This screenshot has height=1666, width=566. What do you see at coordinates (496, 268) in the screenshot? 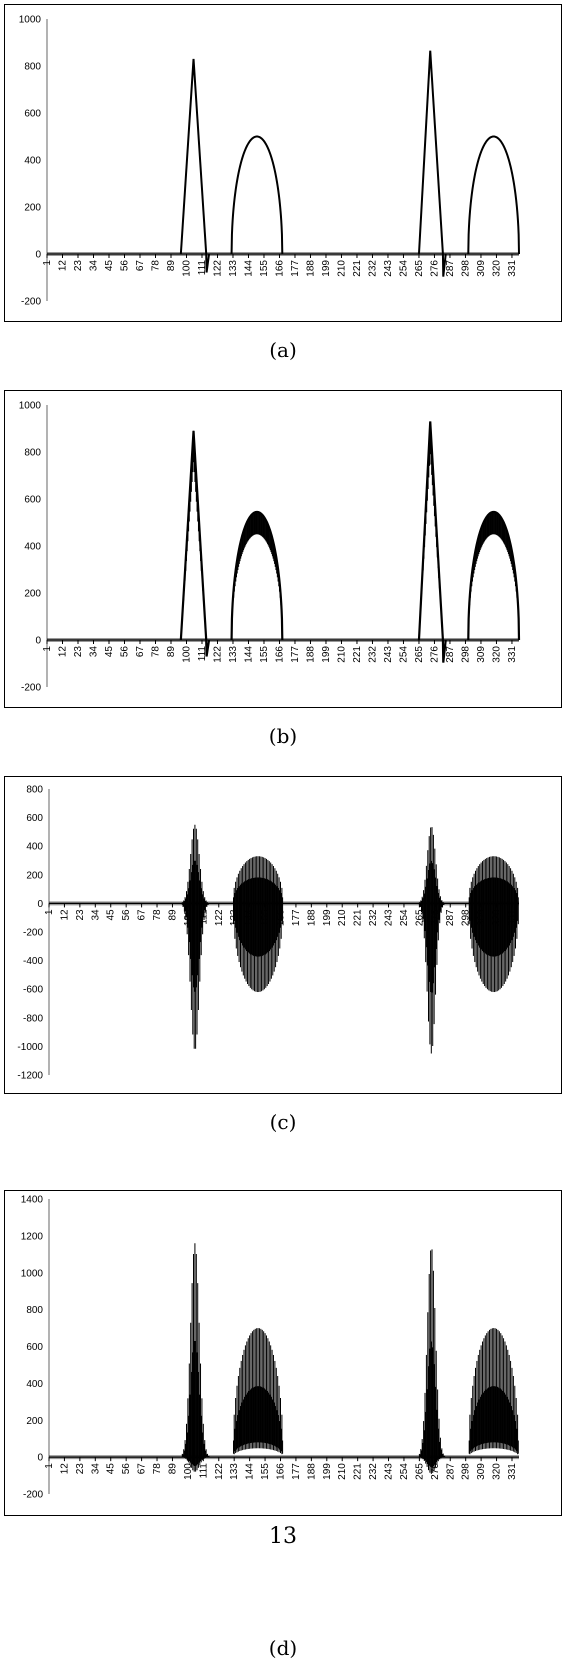
I see `x-tick-label: 320` at bounding box center [496, 268].